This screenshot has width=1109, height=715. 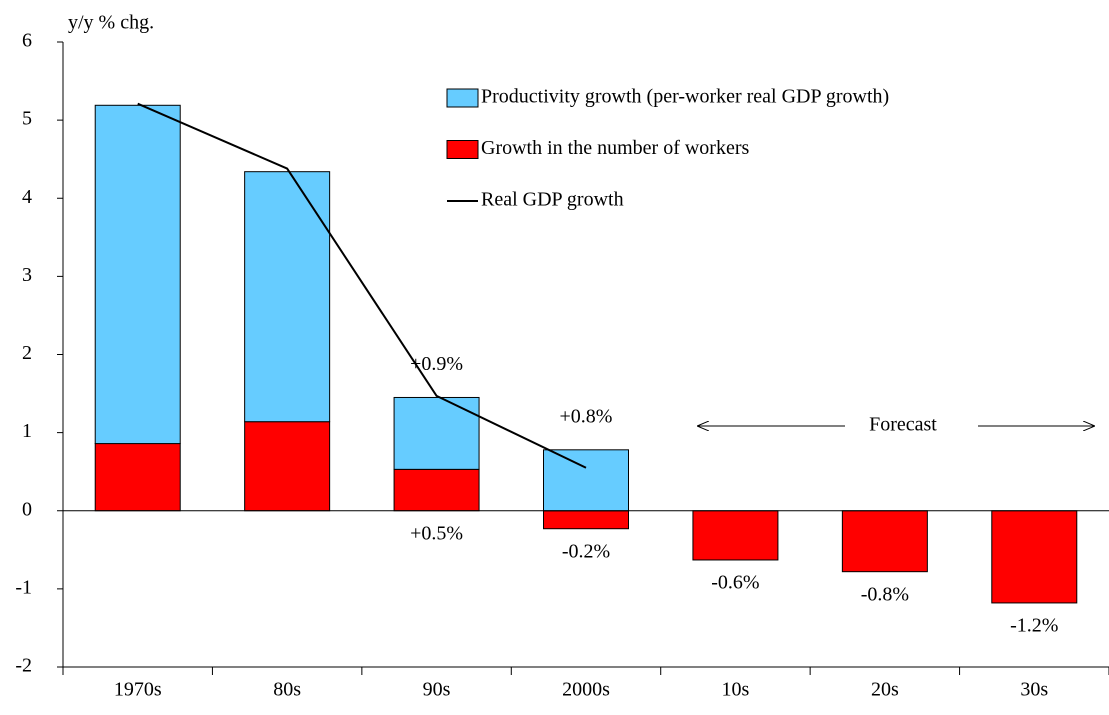 What do you see at coordinates (27, 275) in the screenshot?
I see `y-tick-label: 3` at bounding box center [27, 275].